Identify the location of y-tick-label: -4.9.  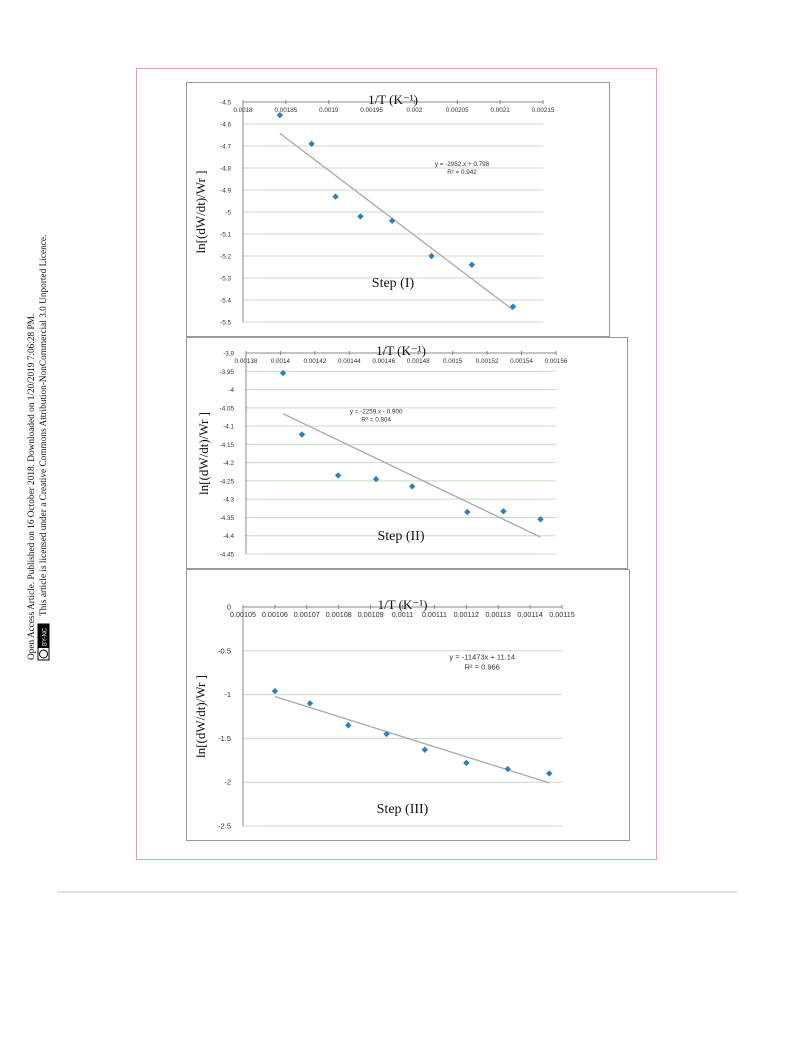
(225, 191).